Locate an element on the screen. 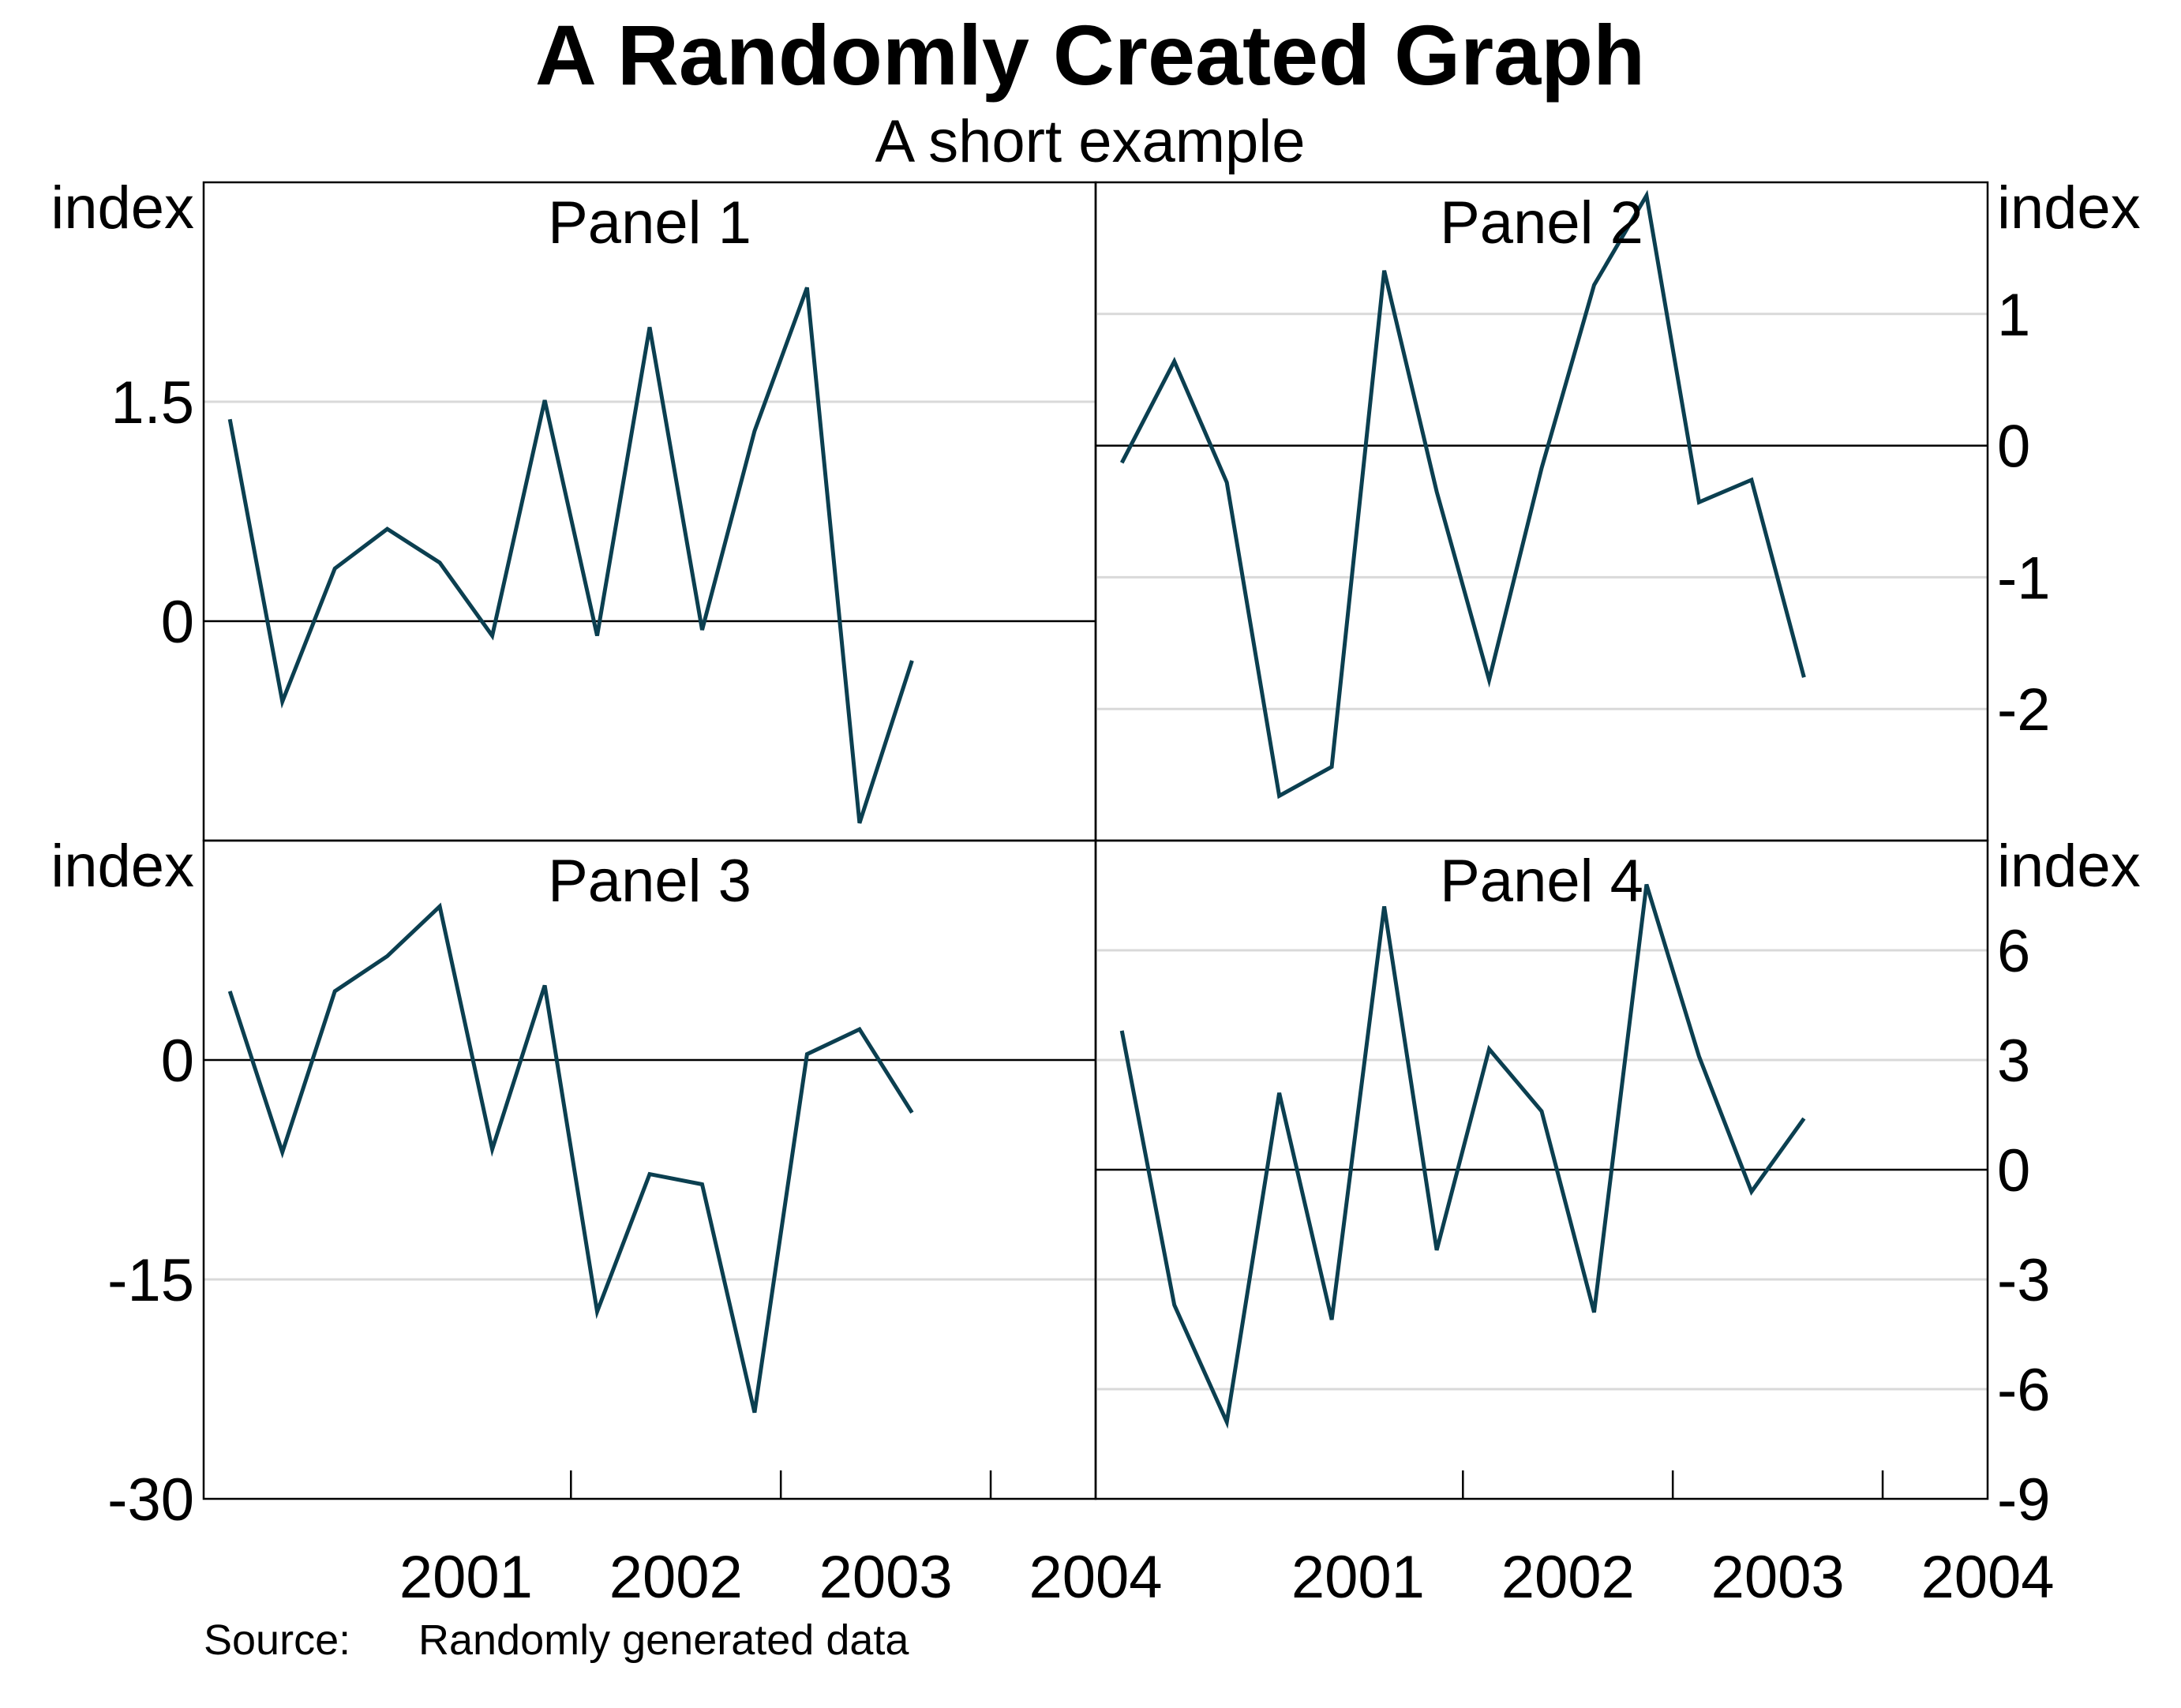 The height and width of the screenshot is (1708, 2181). y-tick-label: -3 is located at coordinates (2024, 1280).